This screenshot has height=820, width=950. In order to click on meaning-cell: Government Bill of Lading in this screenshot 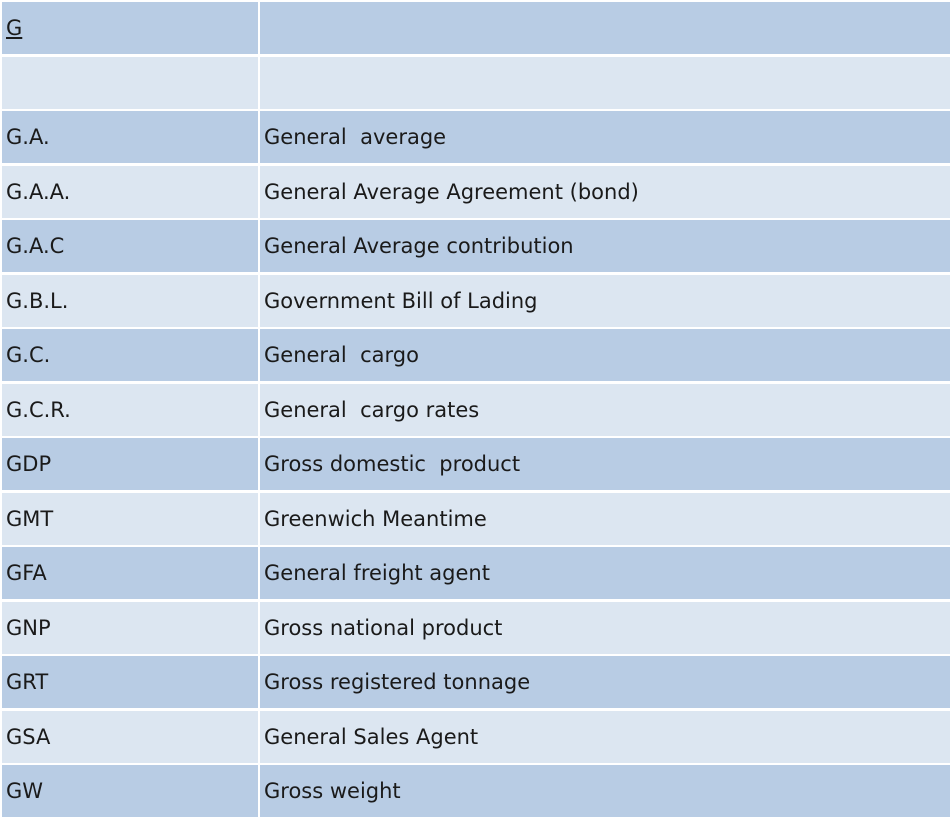, I will do `click(605, 300)`.